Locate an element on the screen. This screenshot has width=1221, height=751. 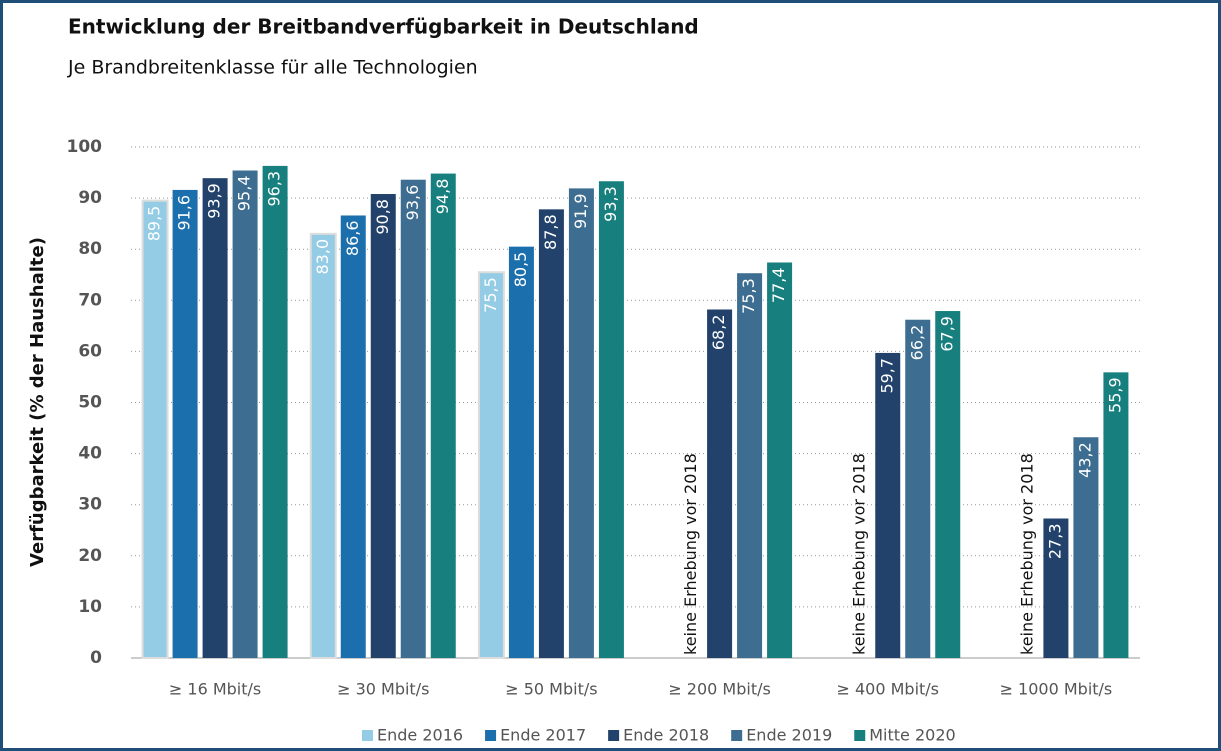
x-tick-label: ≥ 200 Mbit/s is located at coordinates (719, 689).